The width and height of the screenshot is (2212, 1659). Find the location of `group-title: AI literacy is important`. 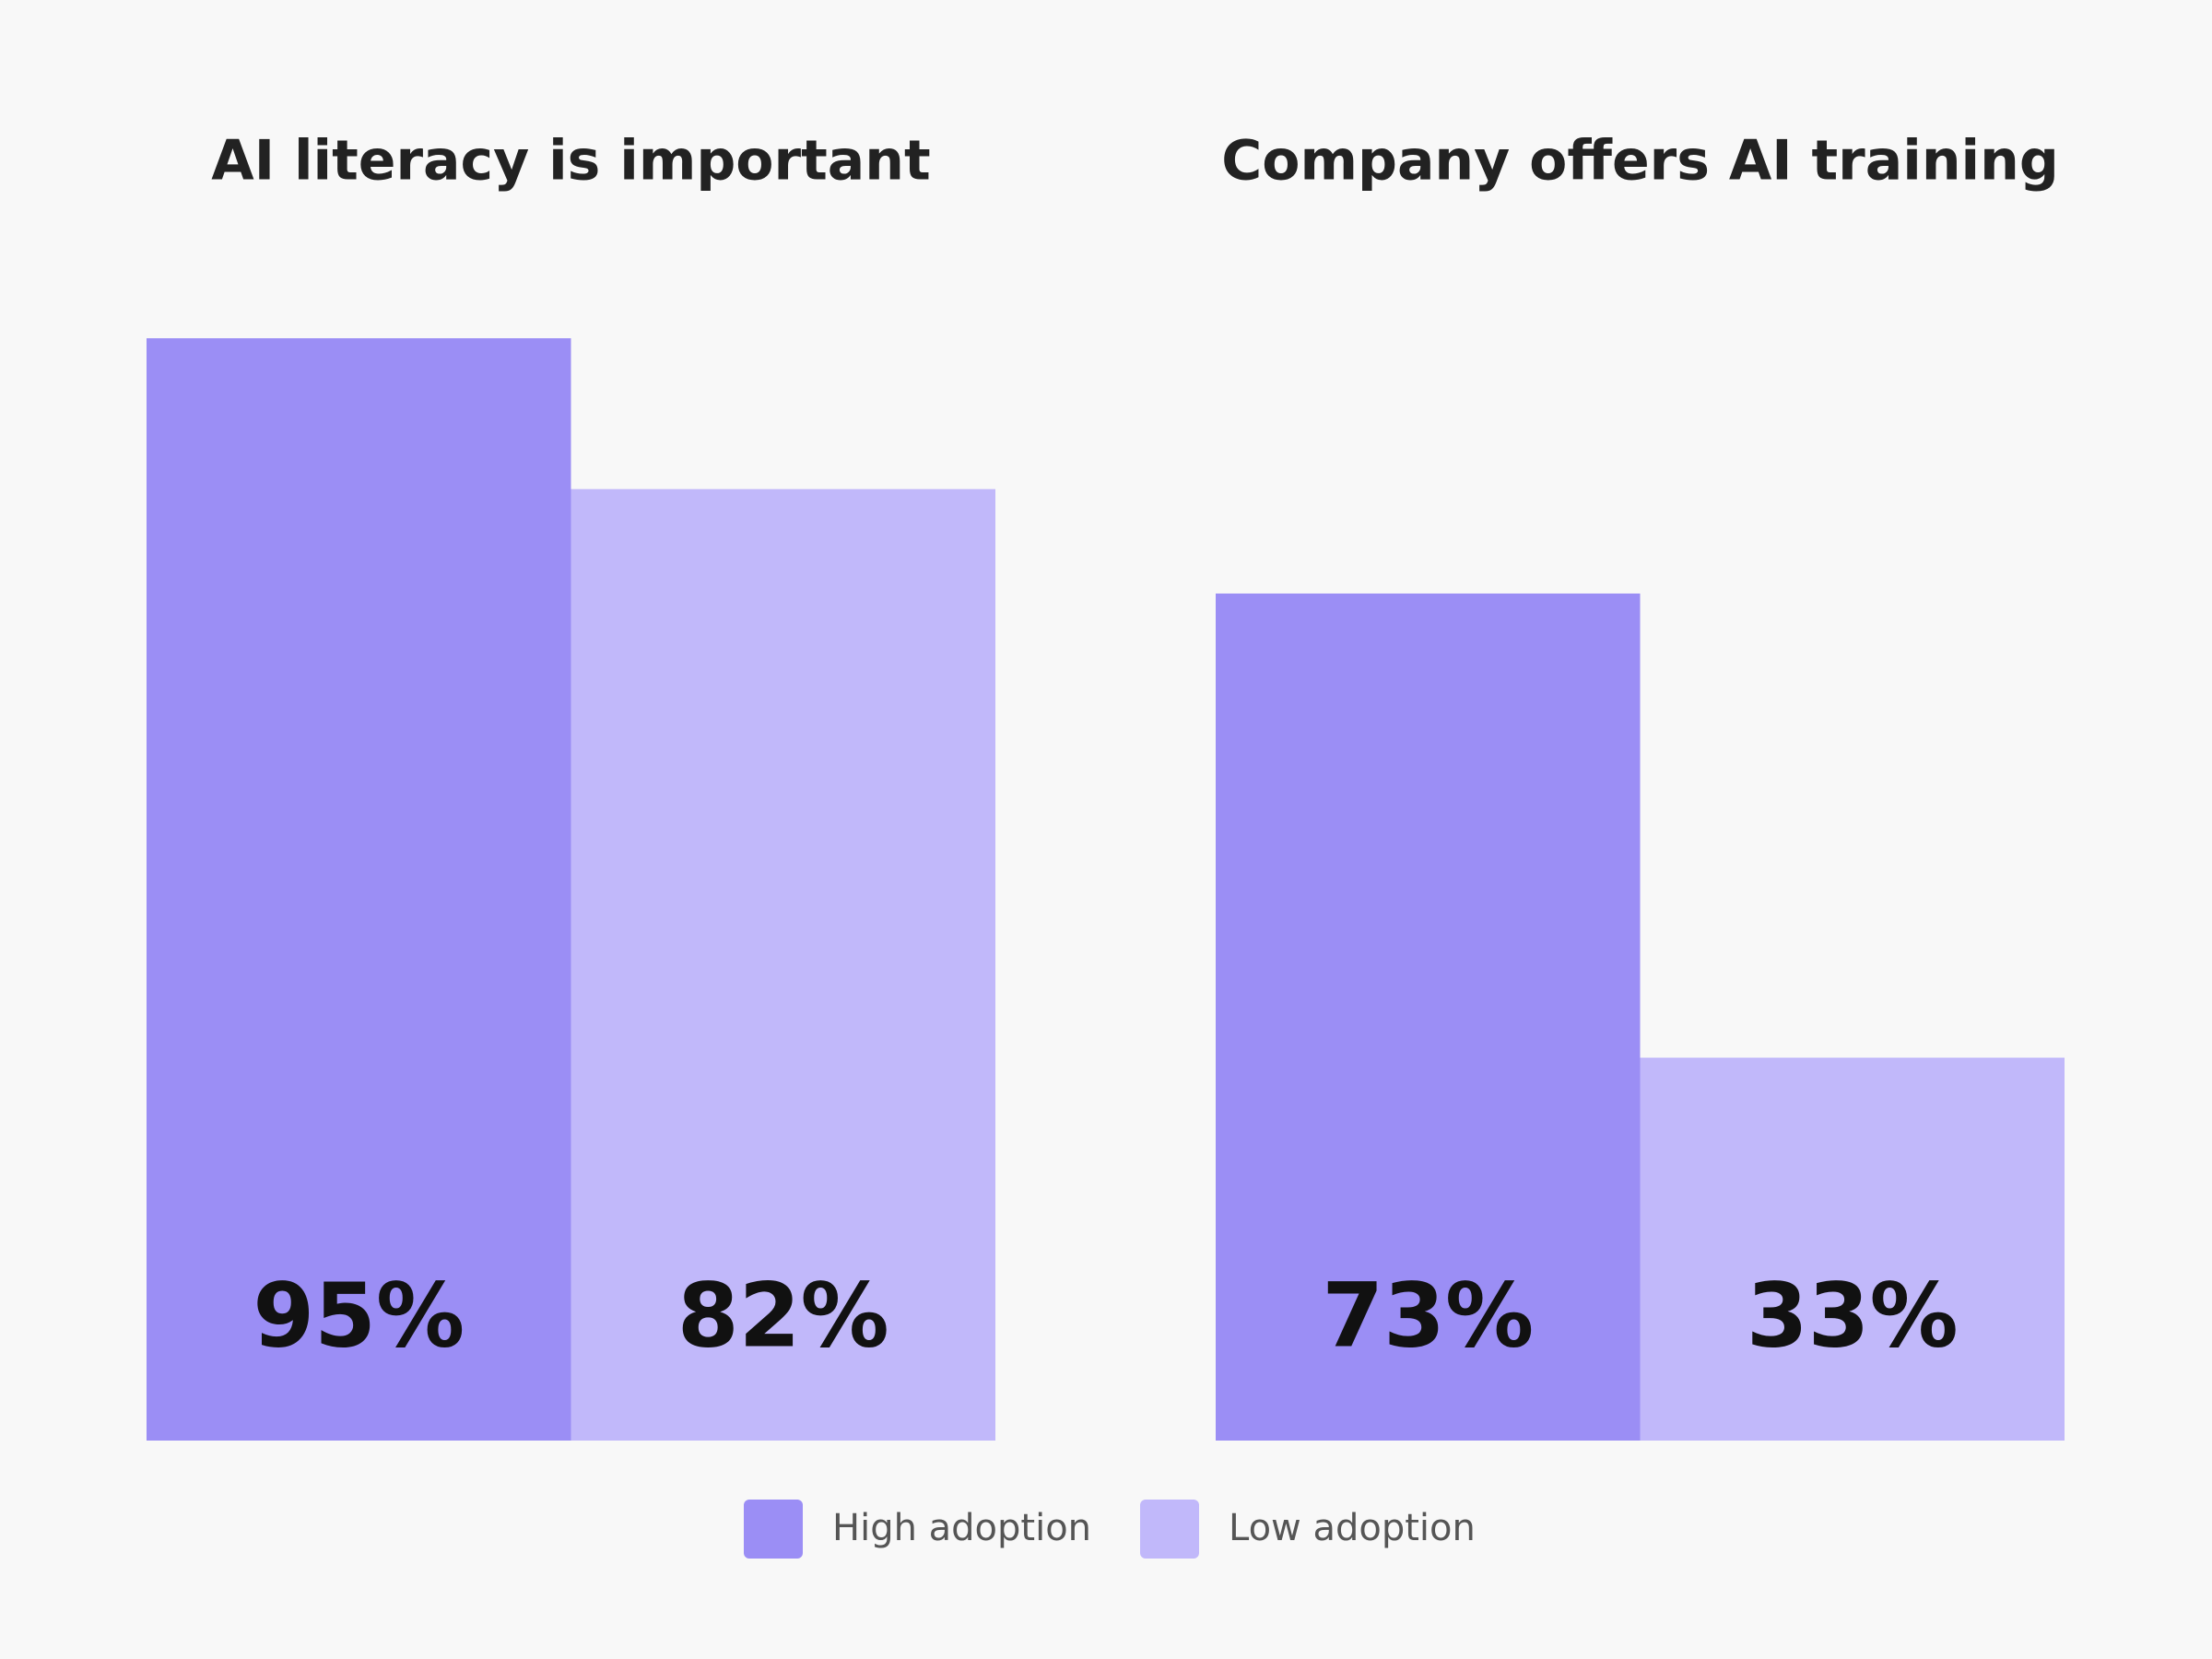

group-title: AI literacy is important is located at coordinates (570, 161).